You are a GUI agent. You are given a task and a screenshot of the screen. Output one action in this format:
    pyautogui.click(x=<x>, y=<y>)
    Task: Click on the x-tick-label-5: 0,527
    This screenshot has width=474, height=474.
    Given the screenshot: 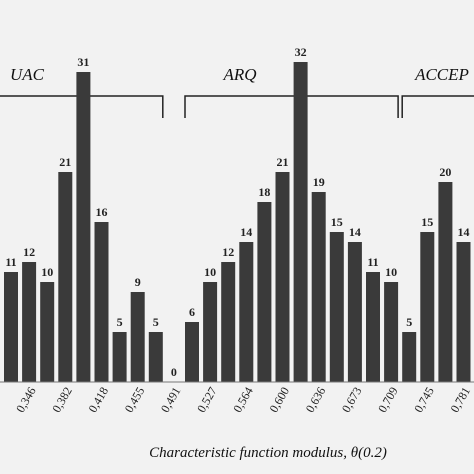 What is the action you would take?
    pyautogui.click(x=207, y=400)
    